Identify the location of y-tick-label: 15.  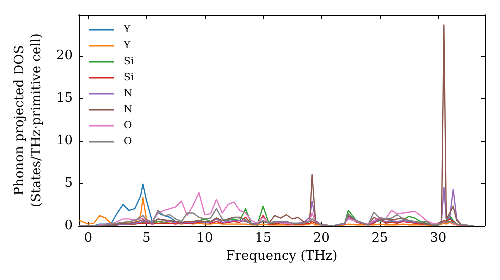
(64, 98).